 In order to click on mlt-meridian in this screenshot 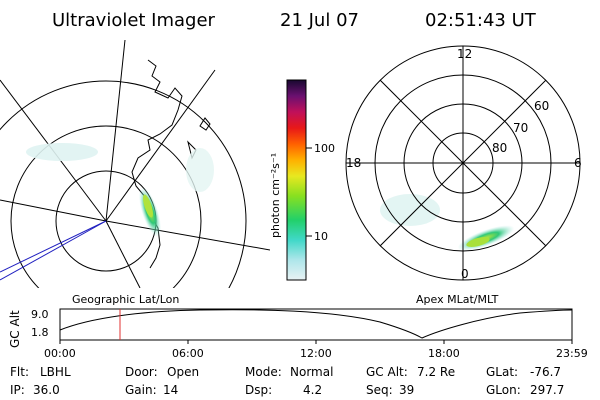, I will do `click(463, 163)`.